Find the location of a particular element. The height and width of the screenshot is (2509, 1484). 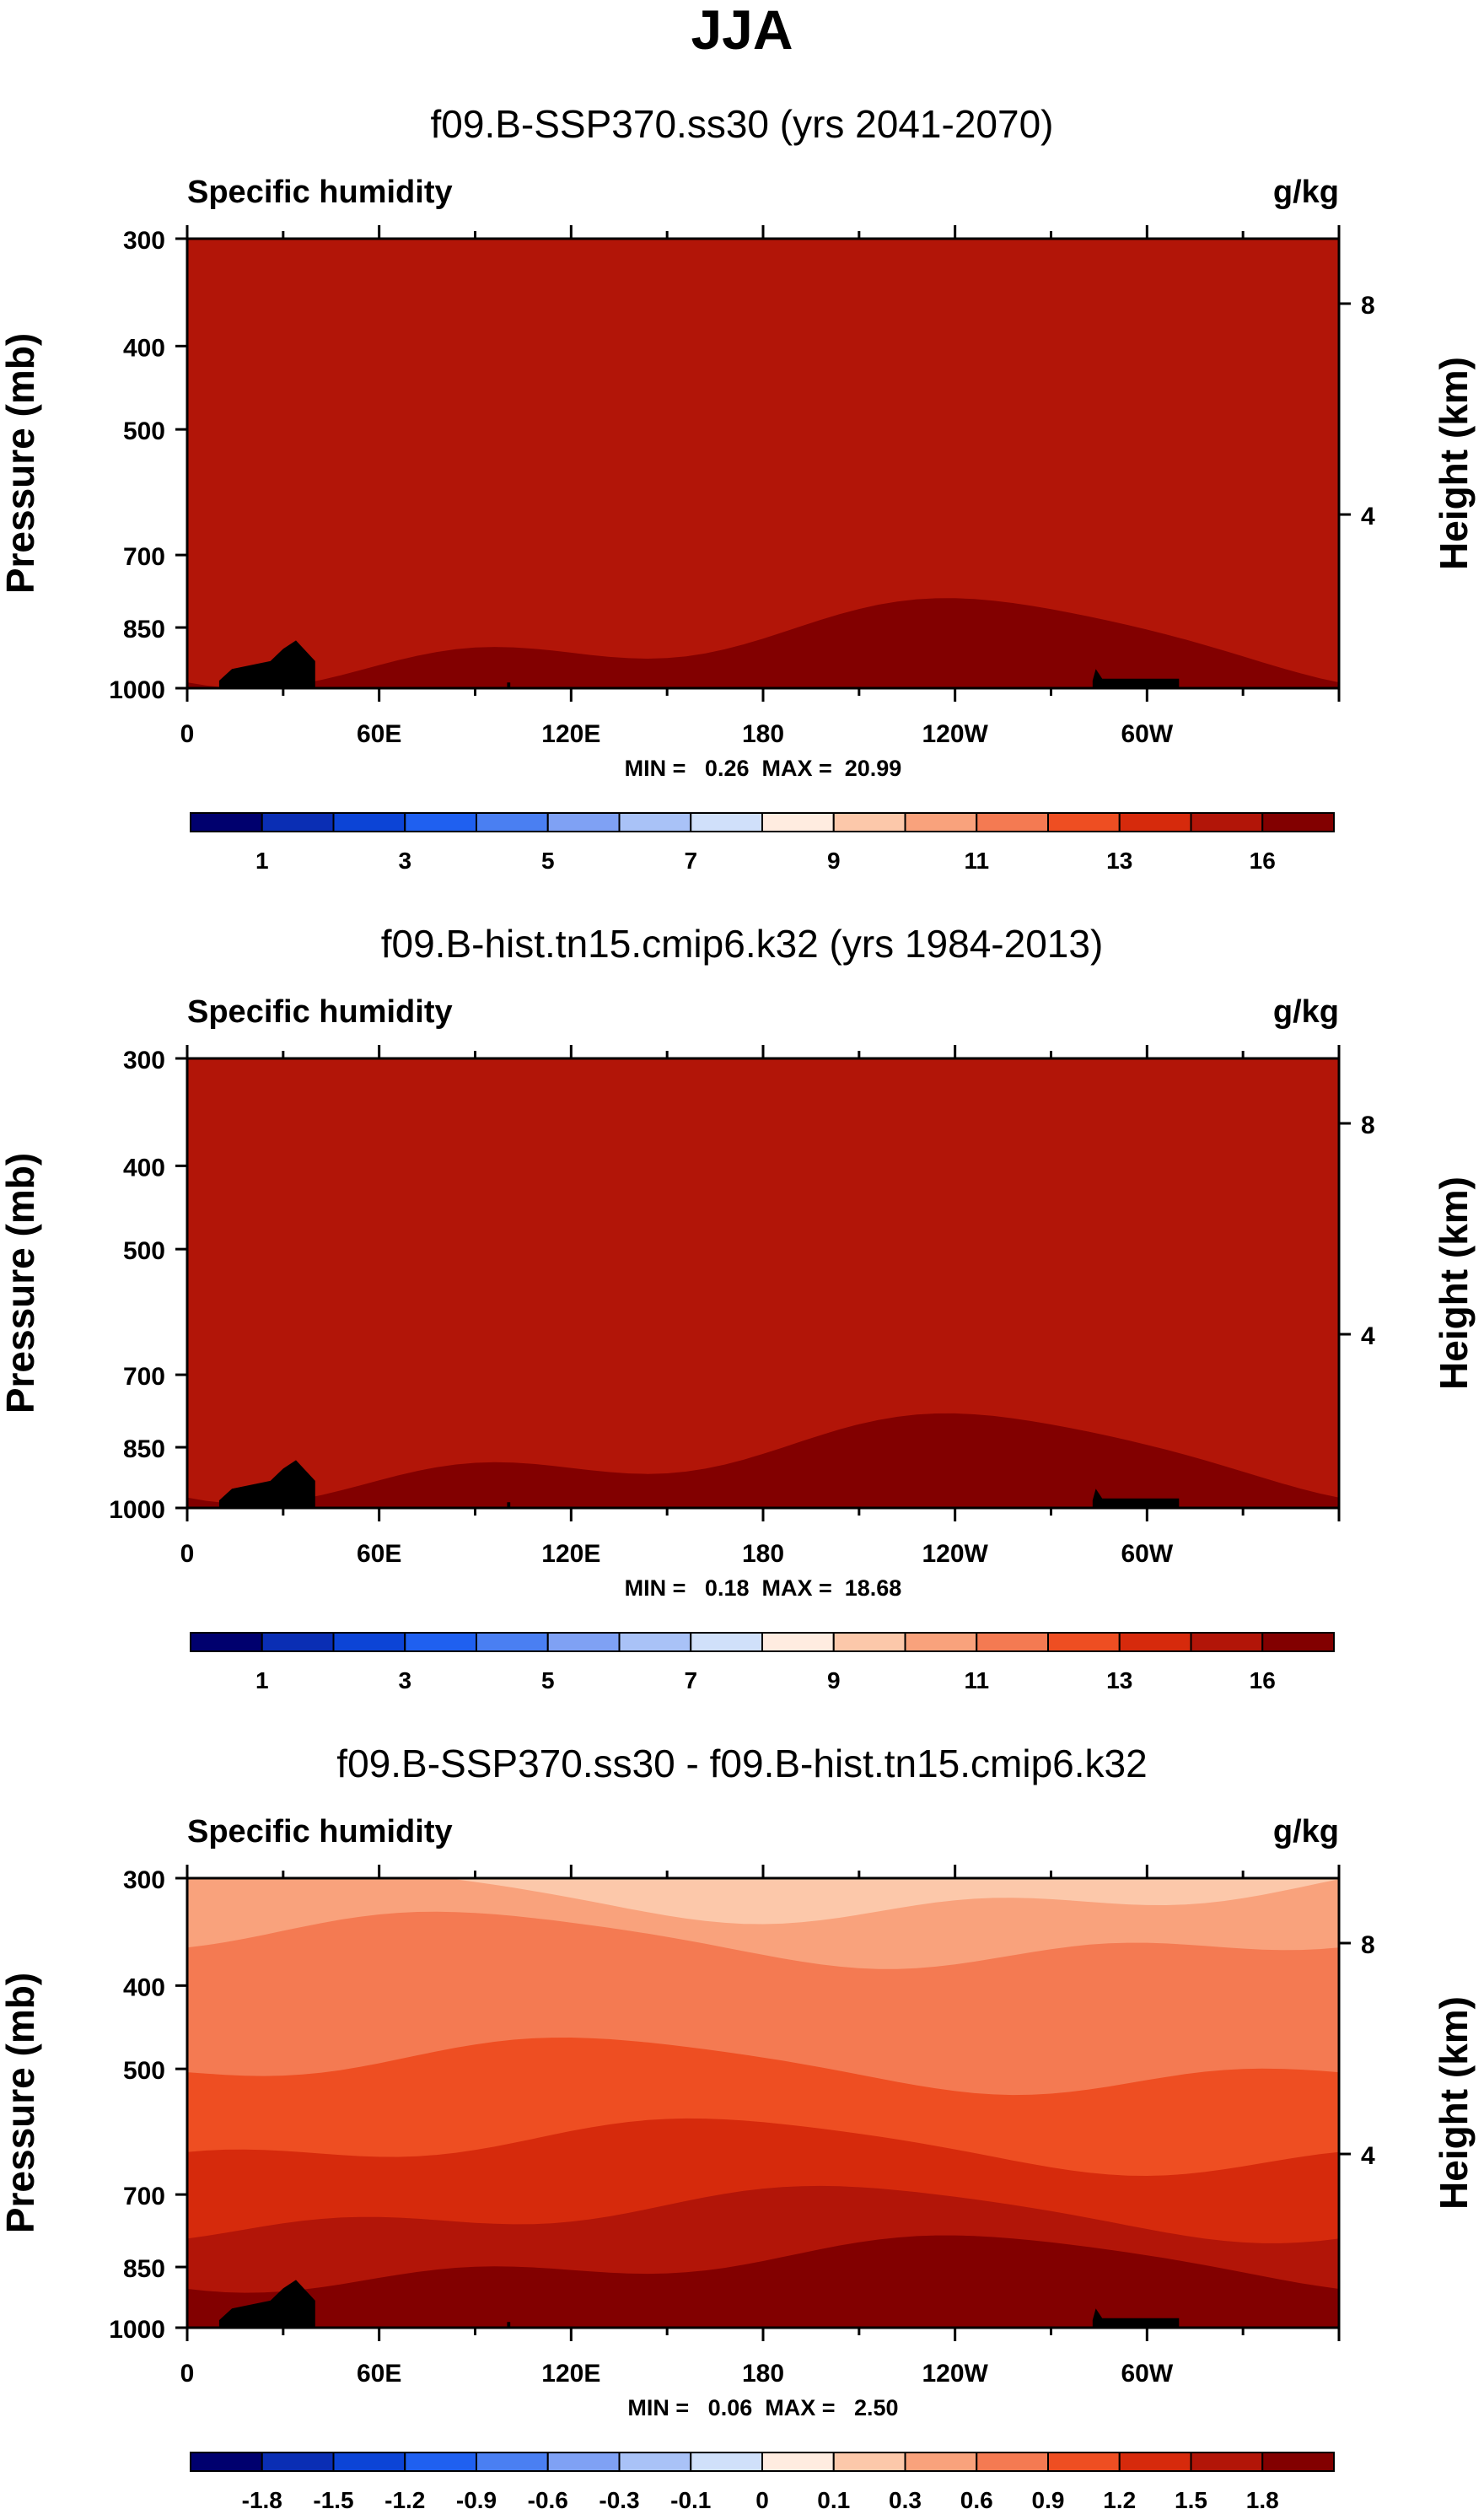

colorbar-label: 16 is located at coordinates (1263, 1680).